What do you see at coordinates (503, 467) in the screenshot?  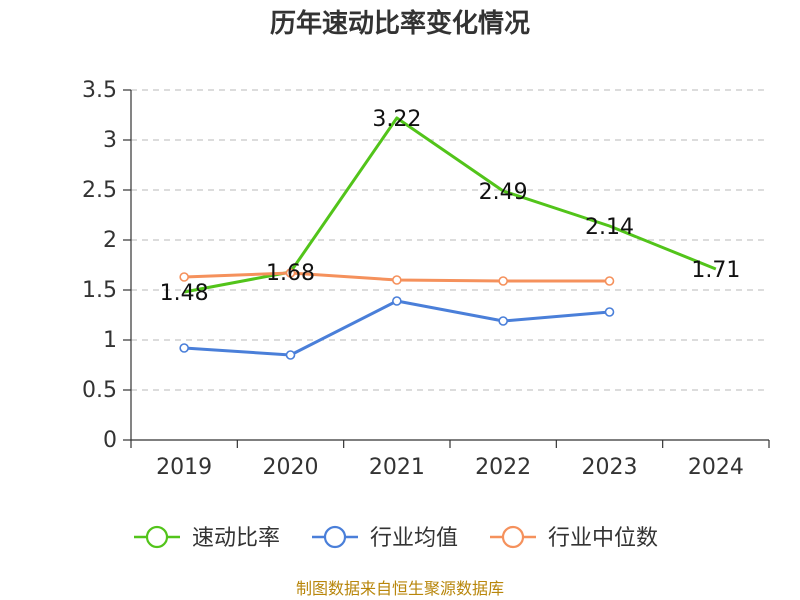 I see `x-tick-label: 2022` at bounding box center [503, 467].